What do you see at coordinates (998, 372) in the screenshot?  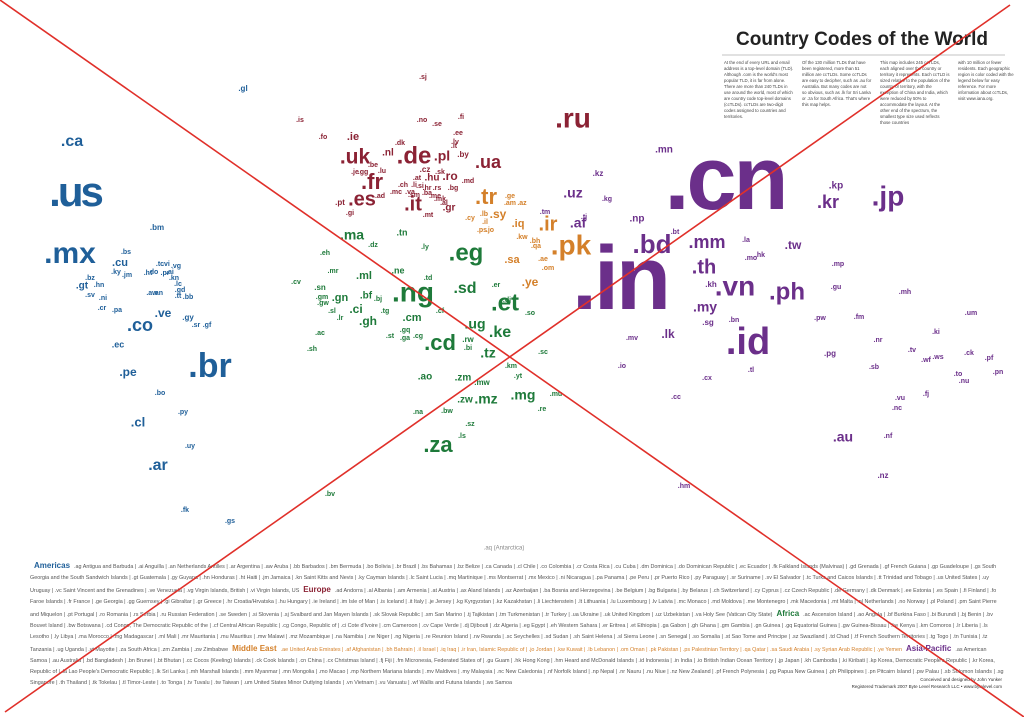 I see `country-code: .pn` at bounding box center [998, 372].